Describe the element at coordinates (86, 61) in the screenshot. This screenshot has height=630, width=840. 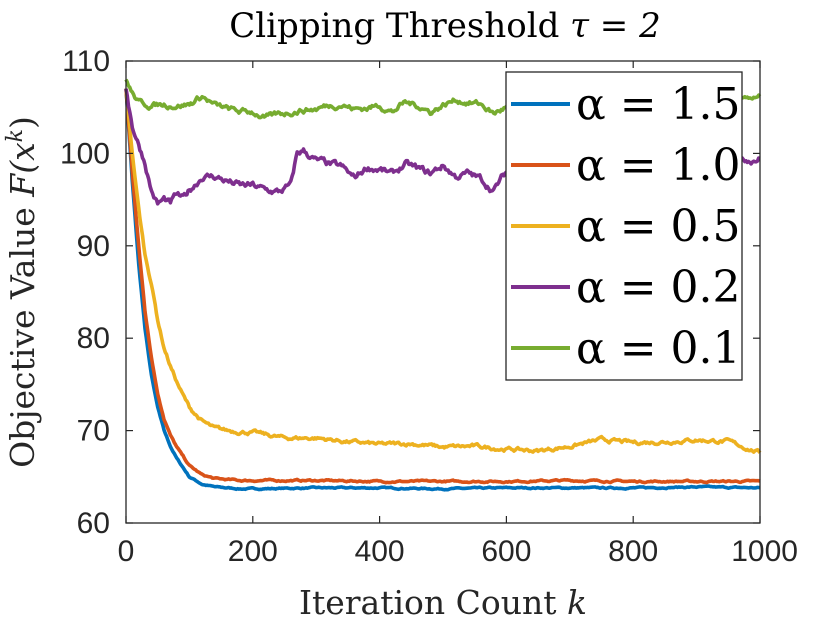
I see `y-tick-label: 110` at that location.